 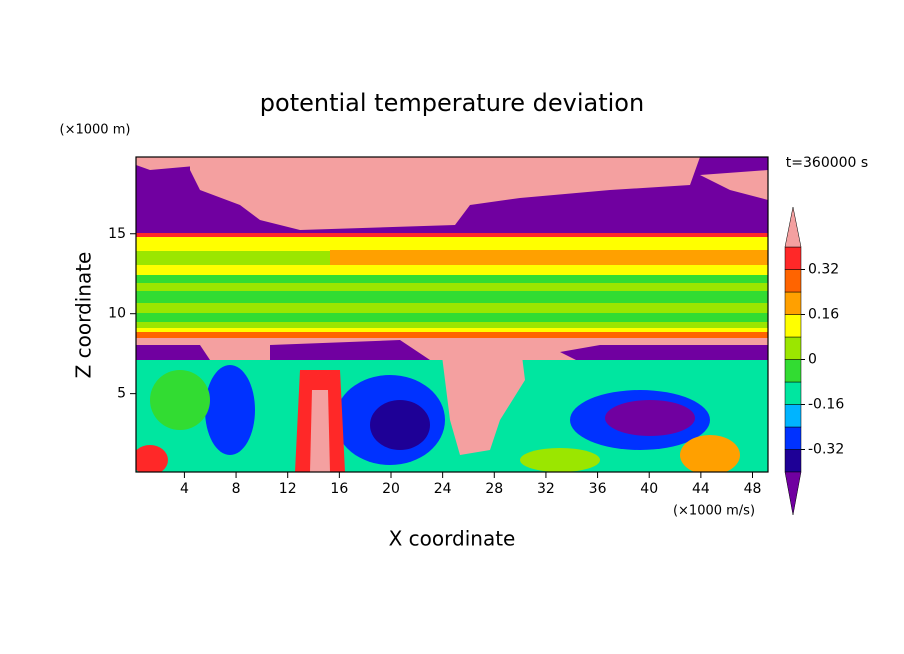 I want to click on x-tick-label: 16, so click(x=339, y=489).